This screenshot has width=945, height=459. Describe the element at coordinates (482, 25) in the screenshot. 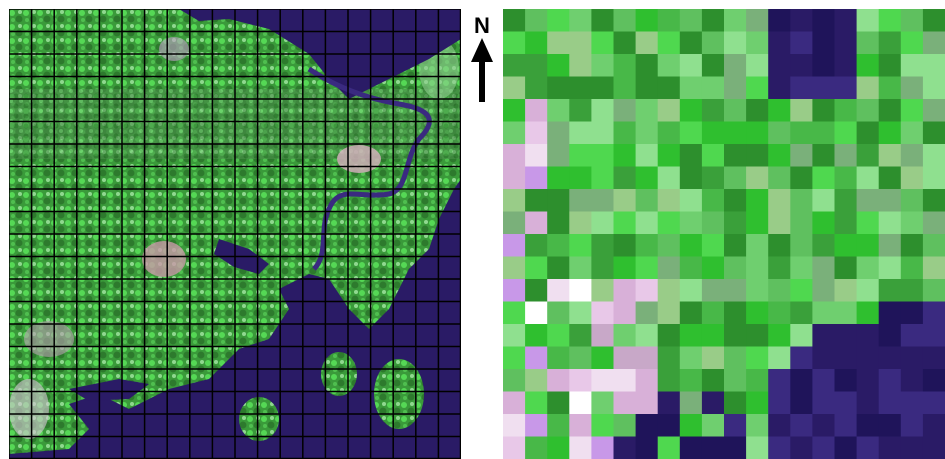

I see `north-label: N` at that location.